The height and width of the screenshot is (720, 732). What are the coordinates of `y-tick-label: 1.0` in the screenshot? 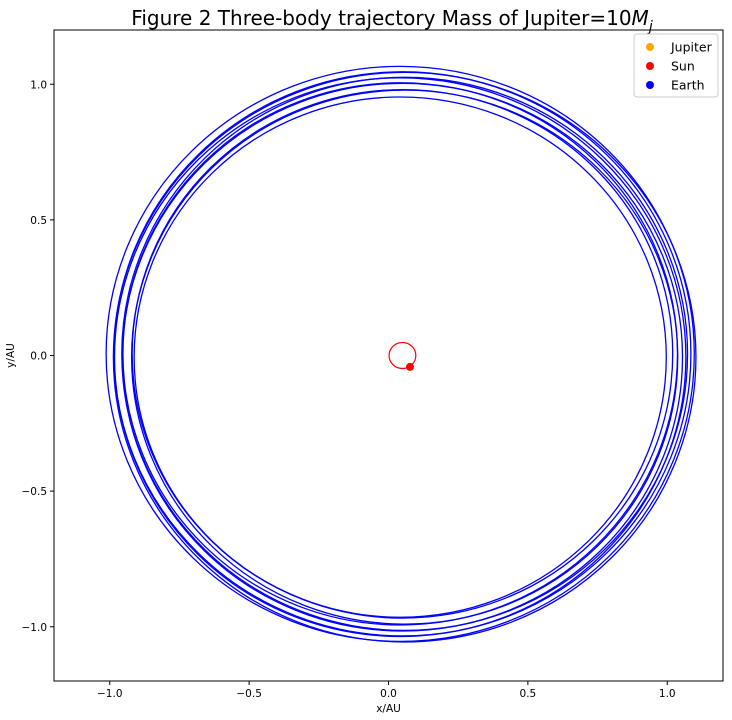 It's located at (38, 85).